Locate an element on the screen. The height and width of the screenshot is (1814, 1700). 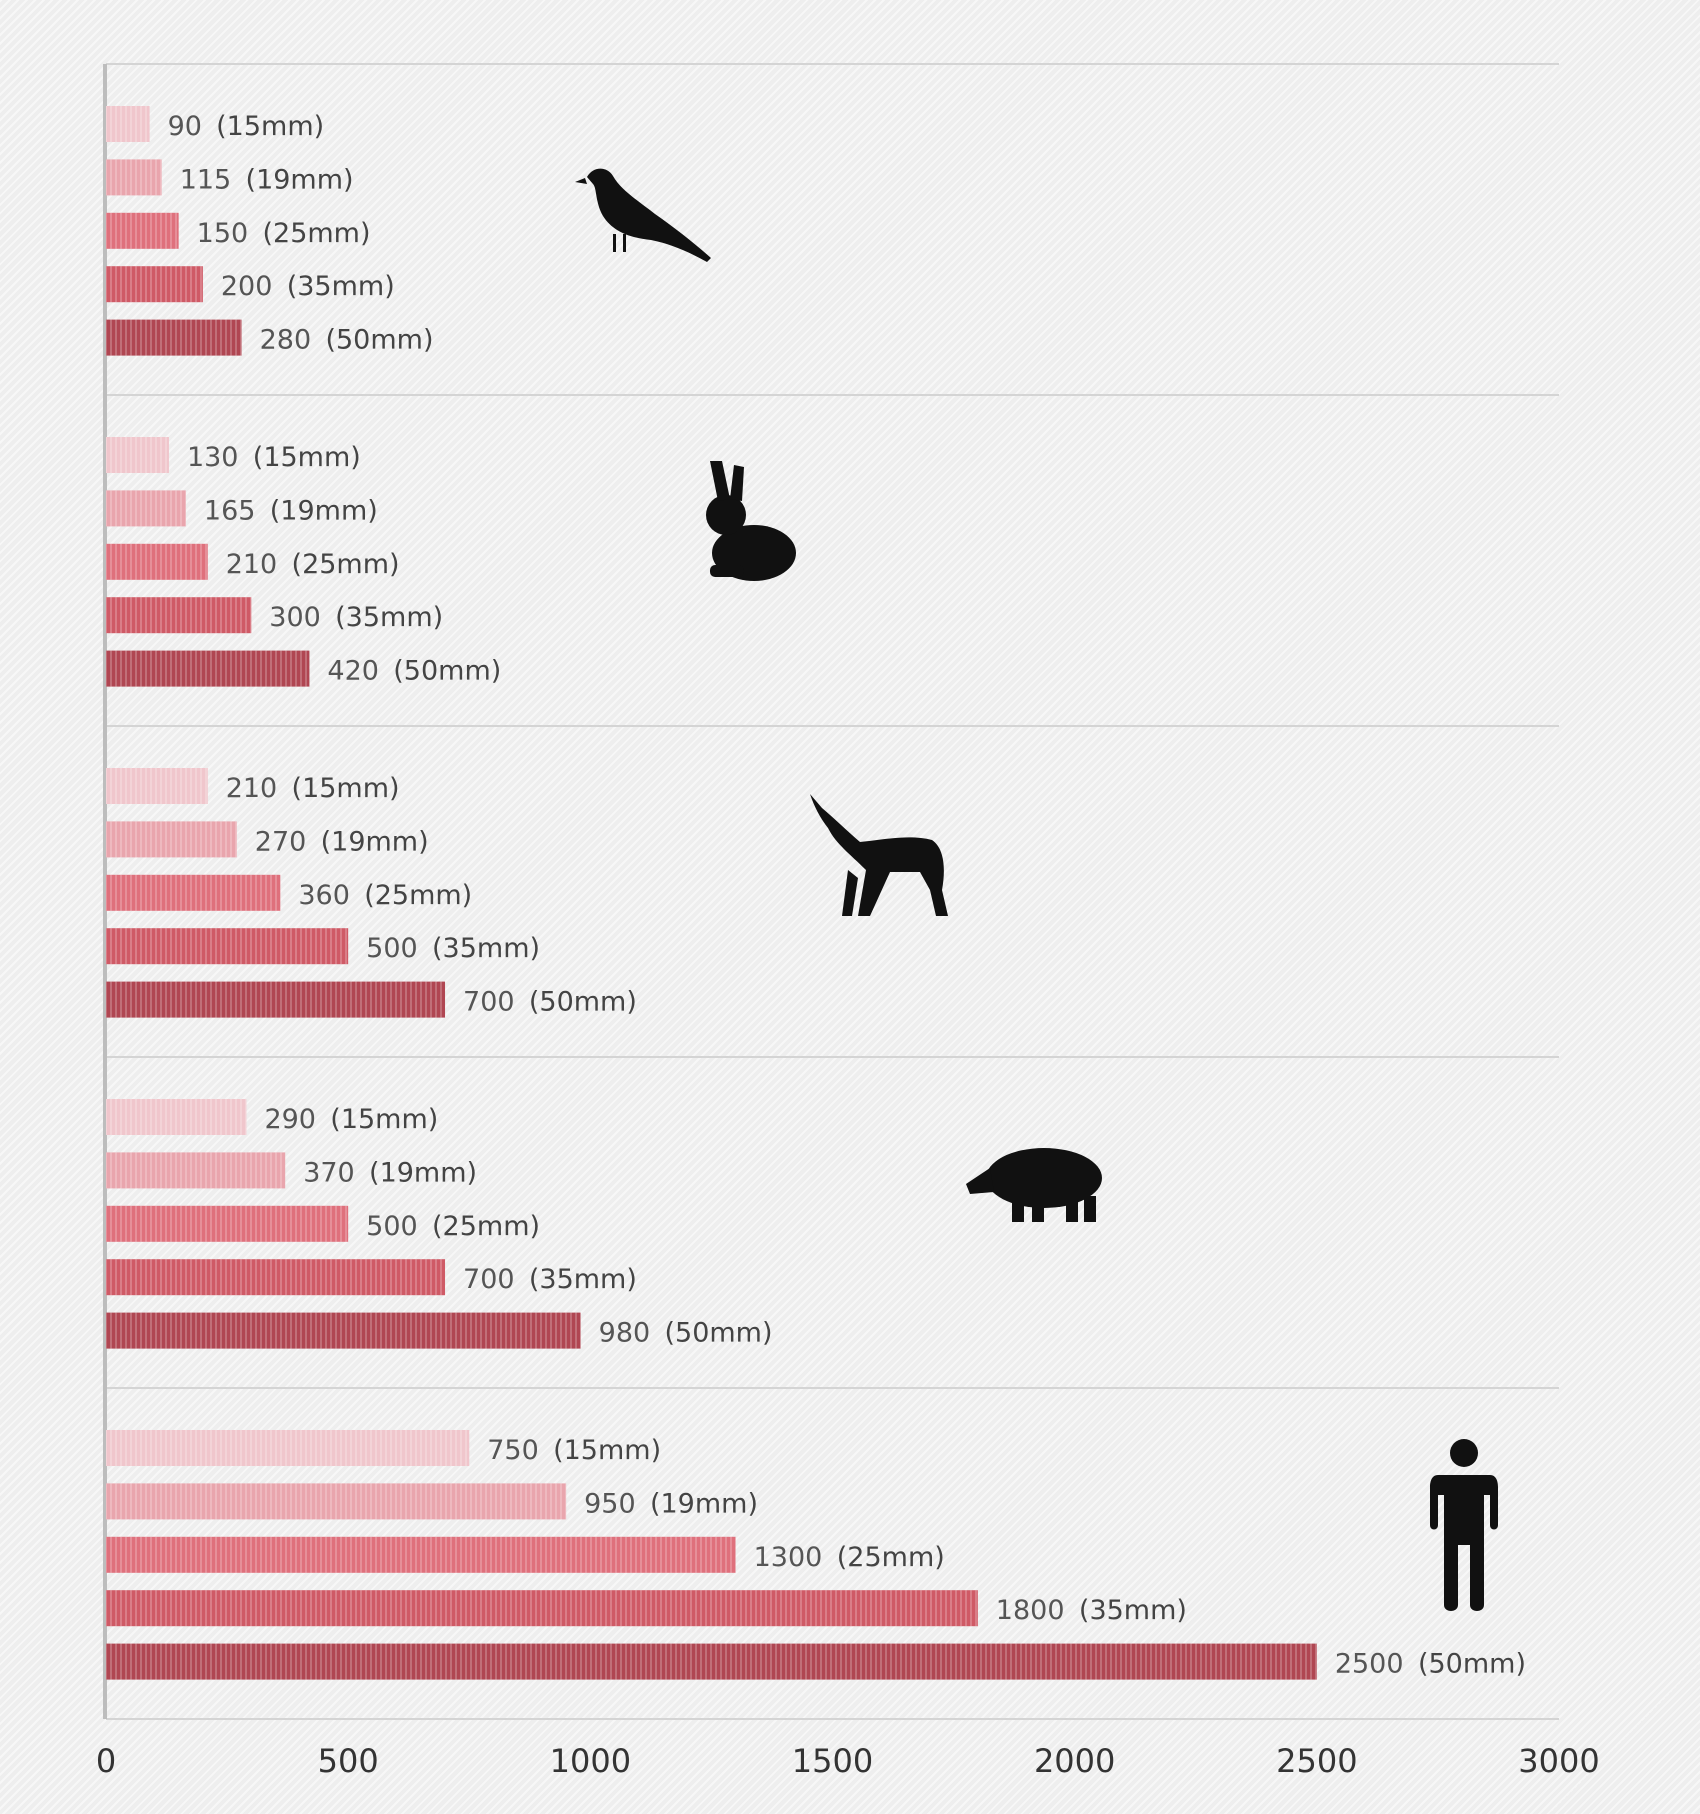
bar-value-label: 290 is located at coordinates (290, 1119).